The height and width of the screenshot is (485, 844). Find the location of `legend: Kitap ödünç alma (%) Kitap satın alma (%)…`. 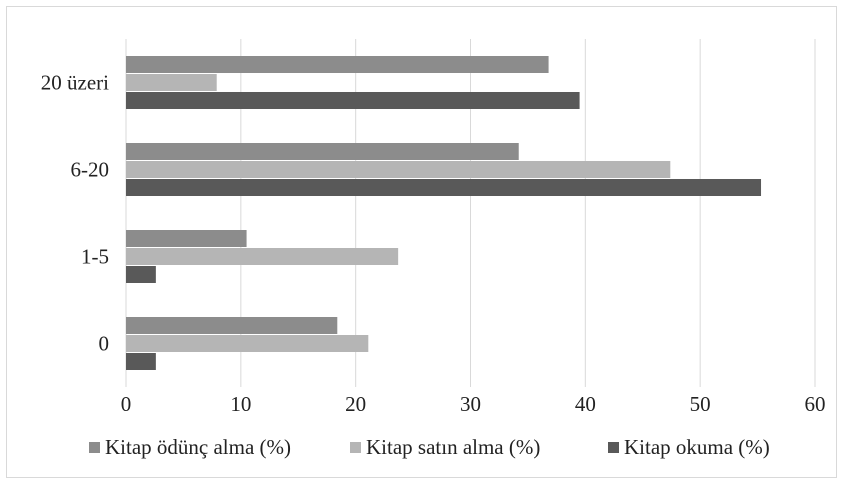

legend: Kitap ödünç alma (%) Kitap satın alma (%)… is located at coordinates (429, 447).